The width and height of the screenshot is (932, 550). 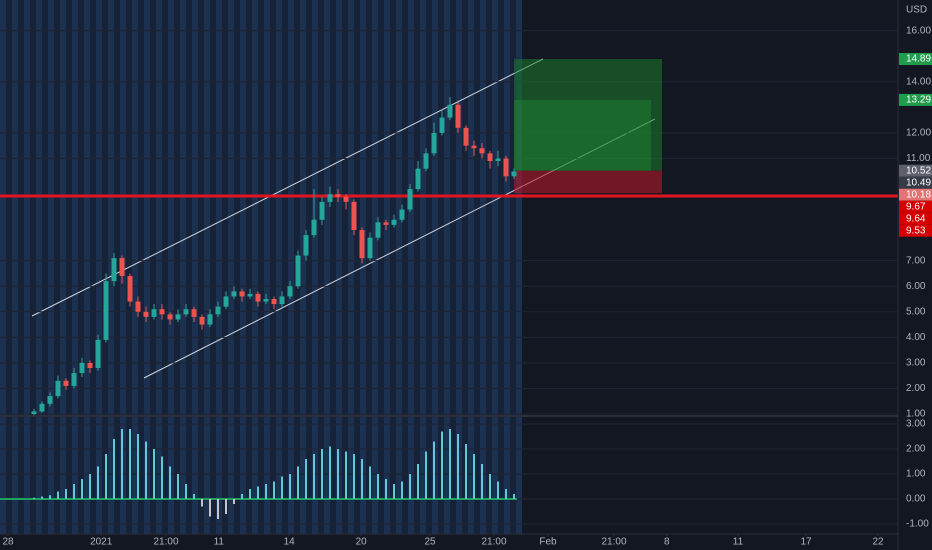 I want to click on y-tick-label: 3.00, so click(x=916, y=424).